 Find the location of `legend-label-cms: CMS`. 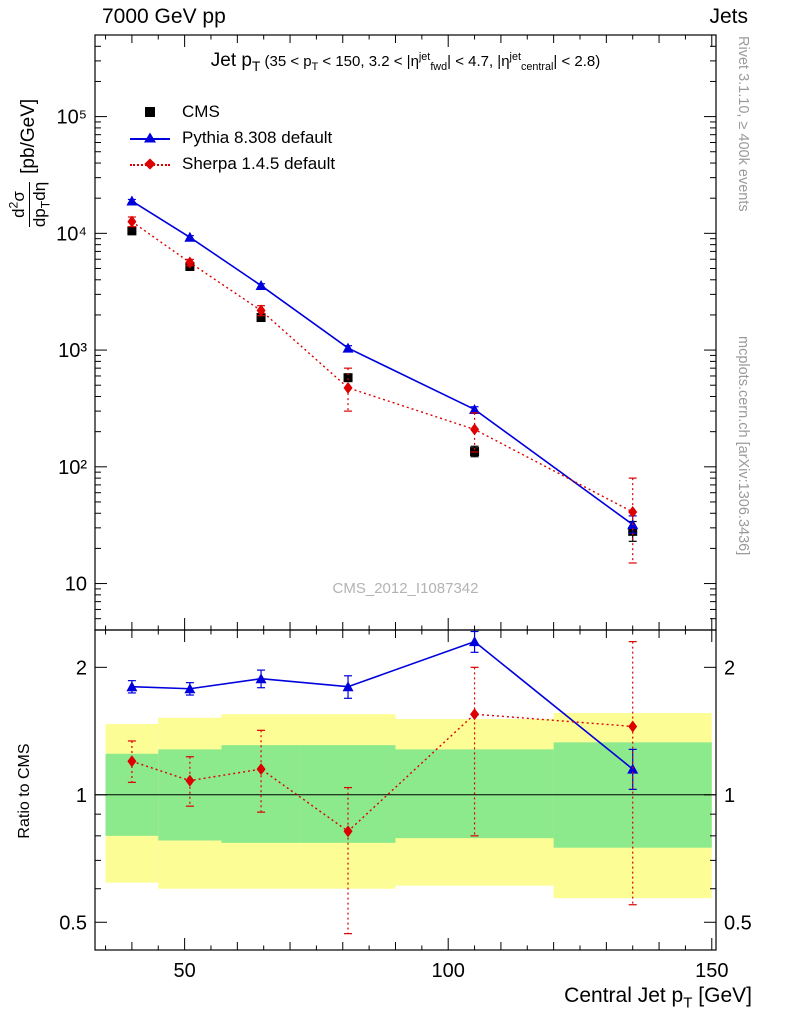

legend-label-cms: CMS is located at coordinates (201, 111).